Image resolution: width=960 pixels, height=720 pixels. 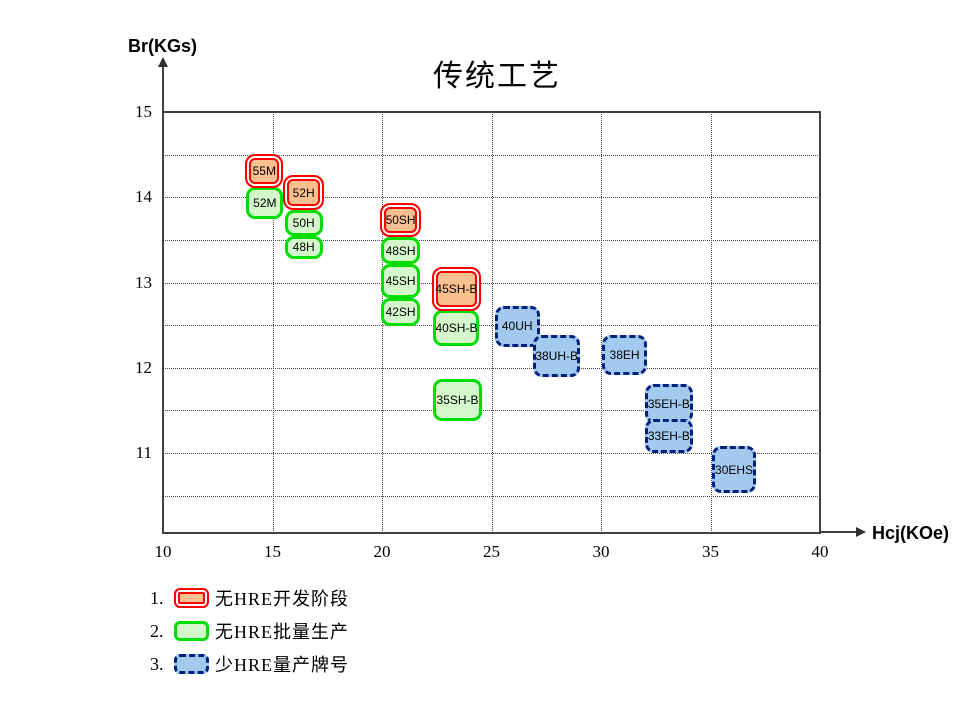 What do you see at coordinates (282, 665) in the screenshot?
I see `legend-label: 少HRE量产牌号` at bounding box center [282, 665].